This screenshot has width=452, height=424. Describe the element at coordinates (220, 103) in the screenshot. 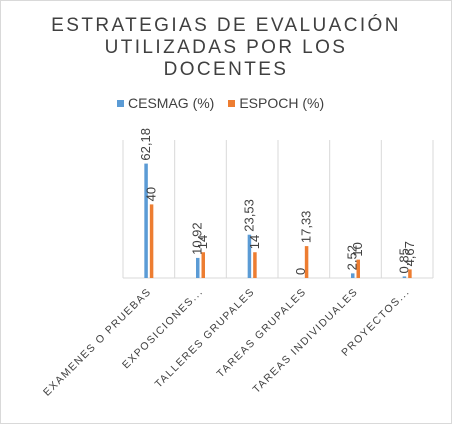

I see `chart-legend: CESMAG (%) ESPOCH (%)` at that location.